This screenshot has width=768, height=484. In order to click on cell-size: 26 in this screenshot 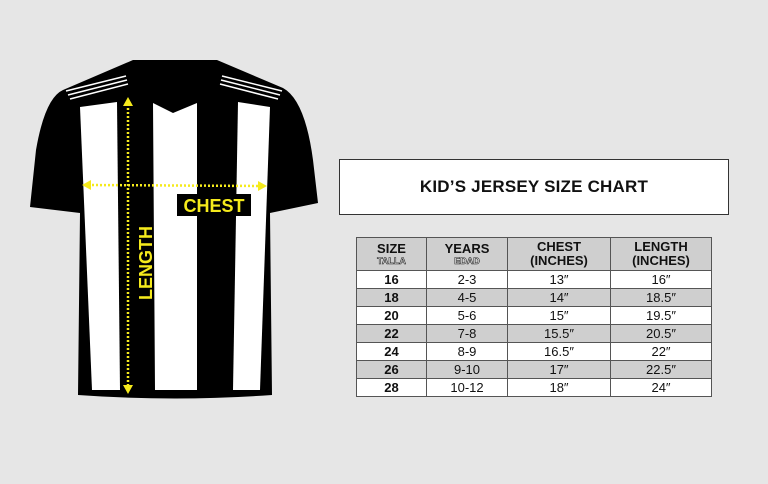, I will do `click(391, 369)`.